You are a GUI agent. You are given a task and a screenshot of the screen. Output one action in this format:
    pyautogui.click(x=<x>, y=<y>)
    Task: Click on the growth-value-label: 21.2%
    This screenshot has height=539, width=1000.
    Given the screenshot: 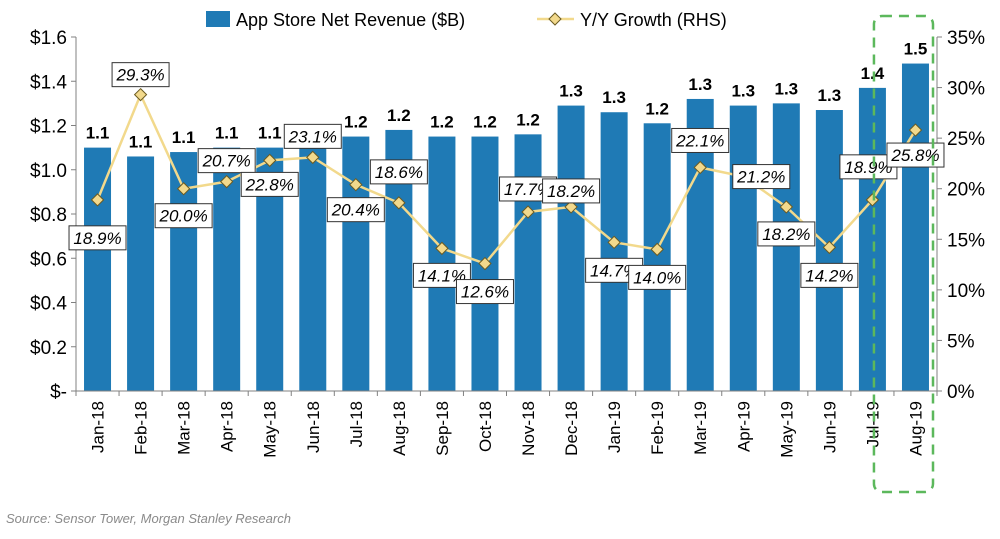 What is the action you would take?
    pyautogui.click(x=760, y=177)
    